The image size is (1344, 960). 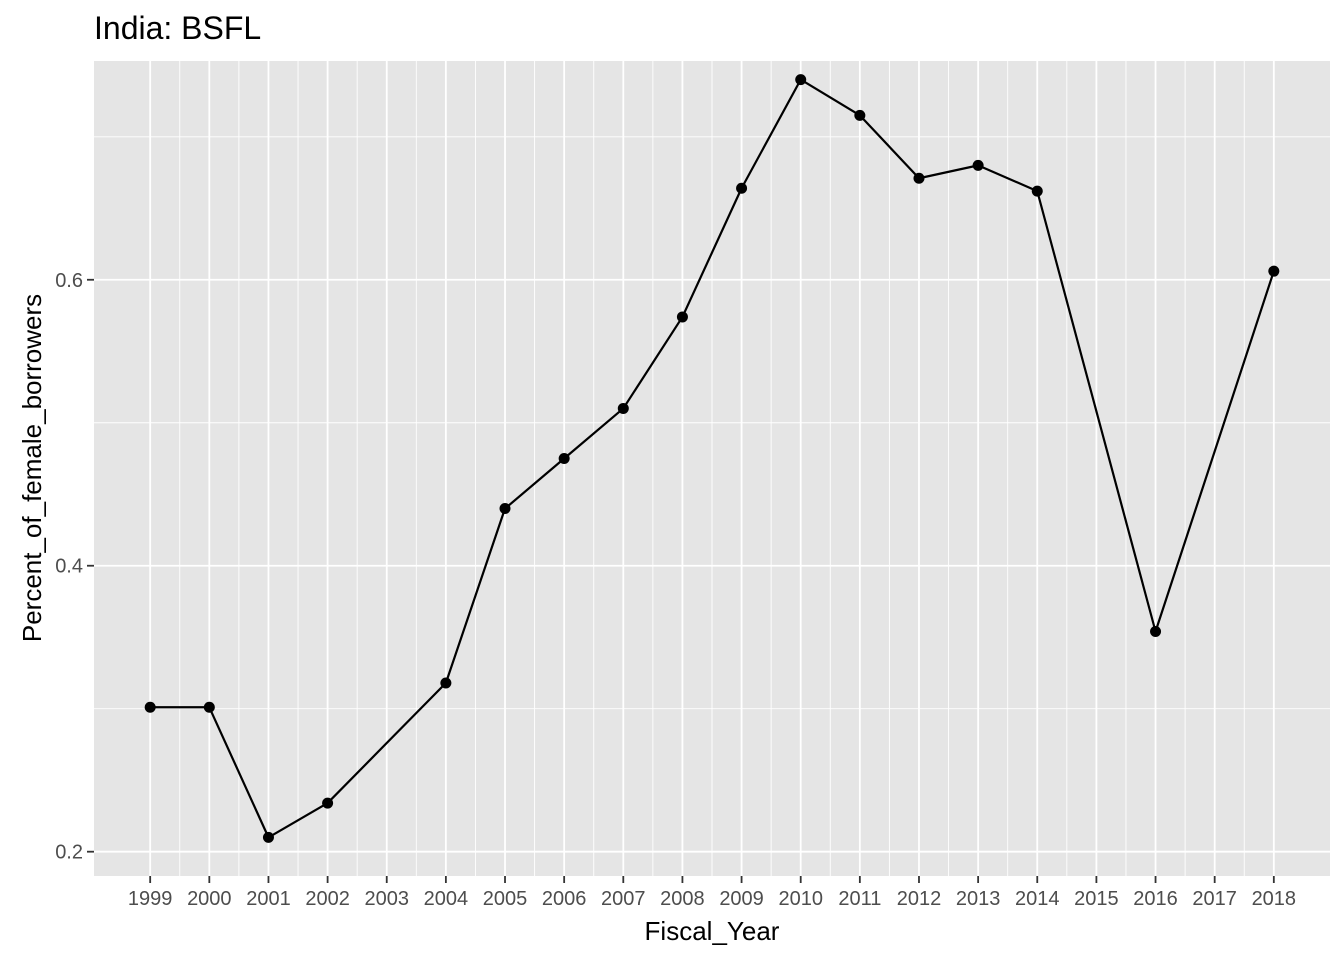 What do you see at coordinates (1214, 899) in the screenshot?
I see `x-tick-label: 2017` at bounding box center [1214, 899].